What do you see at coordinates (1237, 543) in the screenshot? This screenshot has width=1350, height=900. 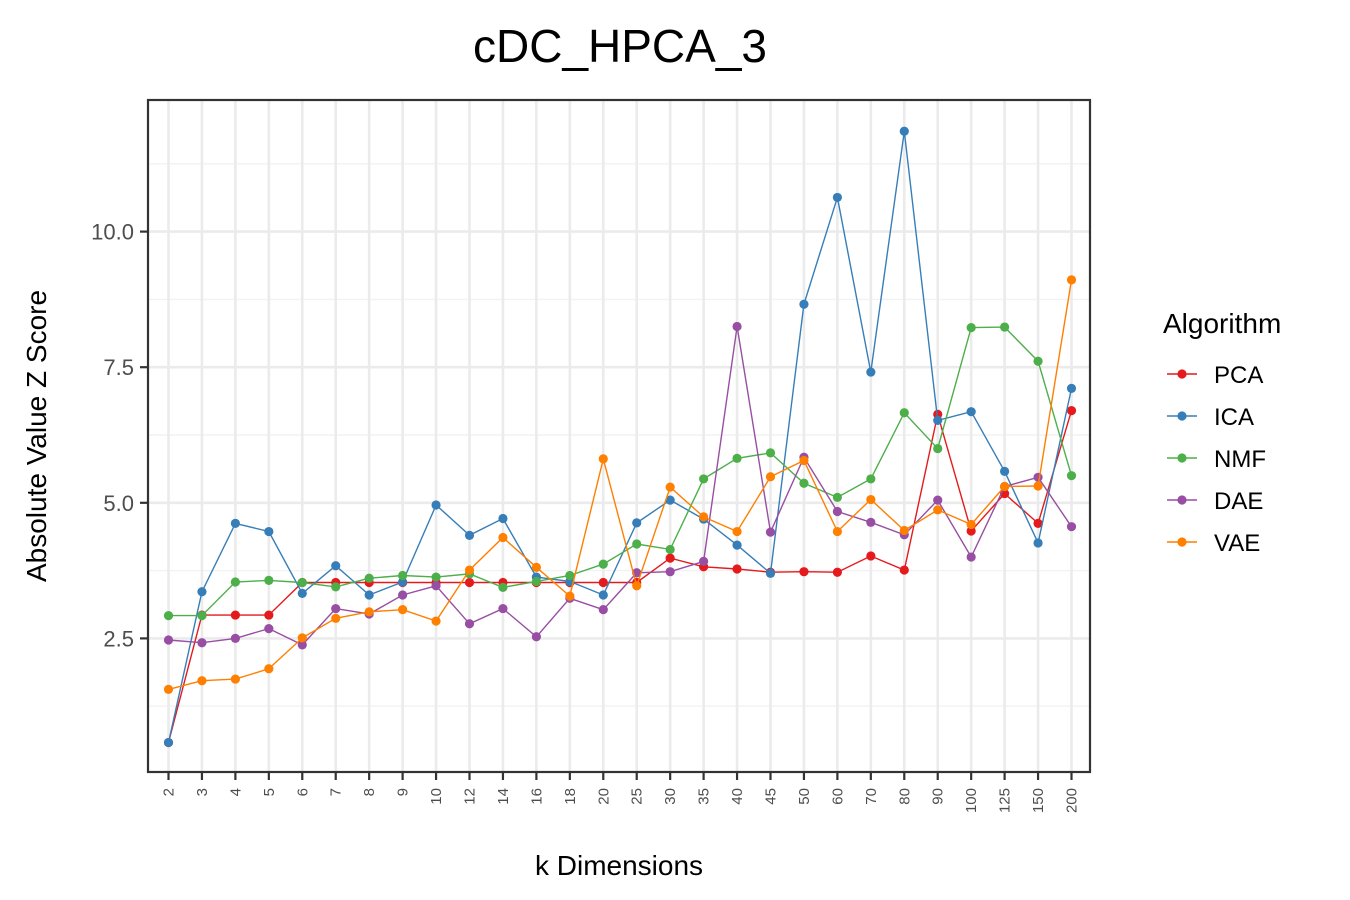 I see `legend-label: VAE` at bounding box center [1237, 543].